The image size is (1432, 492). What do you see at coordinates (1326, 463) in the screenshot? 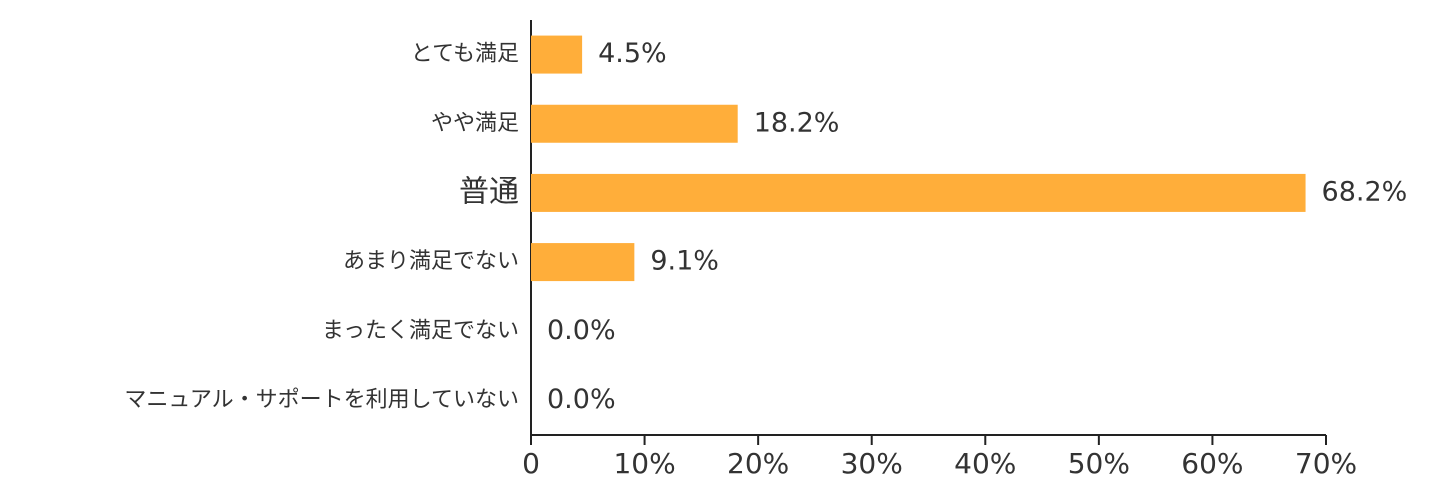
I see `x-tick-label: 70%` at bounding box center [1326, 463].